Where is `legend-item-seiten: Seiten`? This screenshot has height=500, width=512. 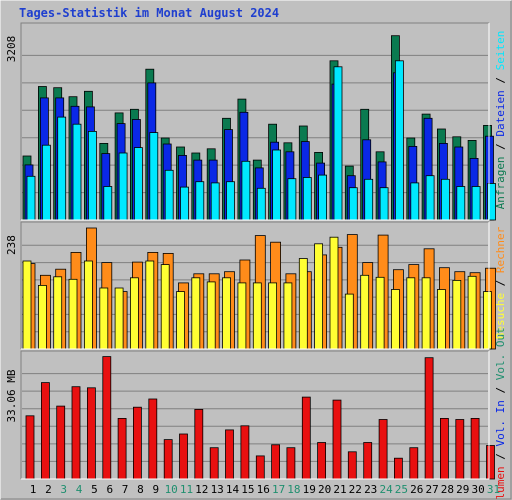 legend-item-seiten: Seiten is located at coordinates (500, 51).